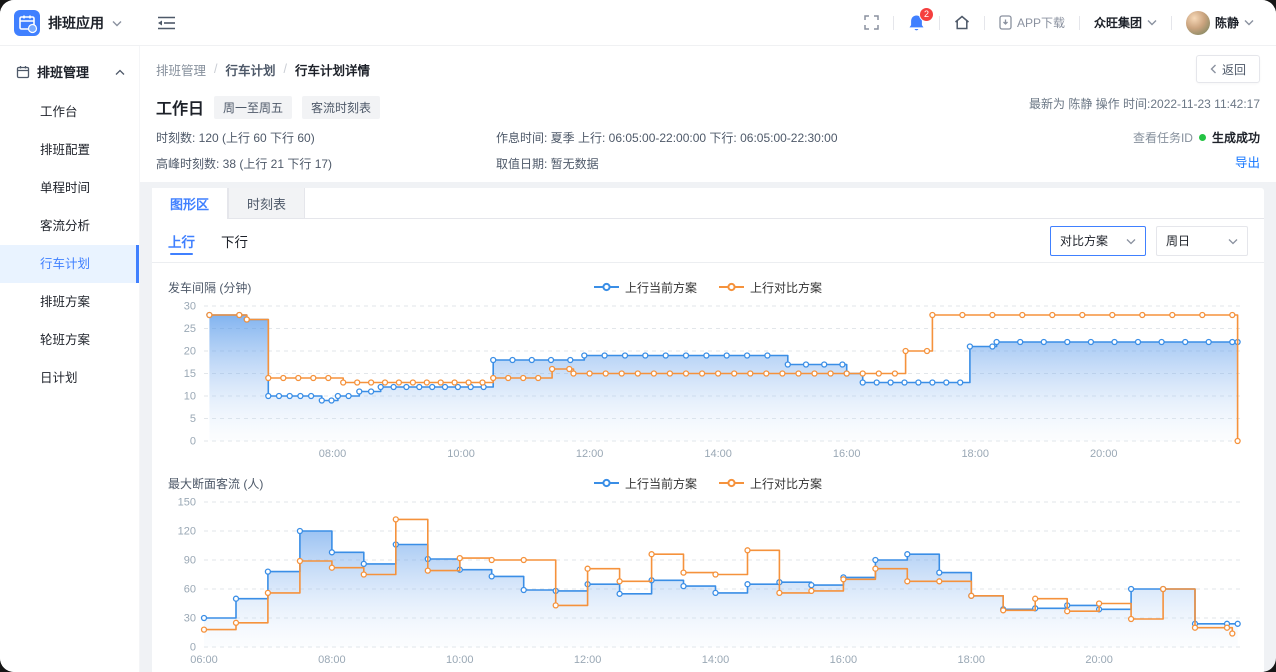  What do you see at coordinates (333, 70) in the screenshot?
I see `breadcrumb-driving-plan-detail: 行车计划详情` at bounding box center [333, 70].